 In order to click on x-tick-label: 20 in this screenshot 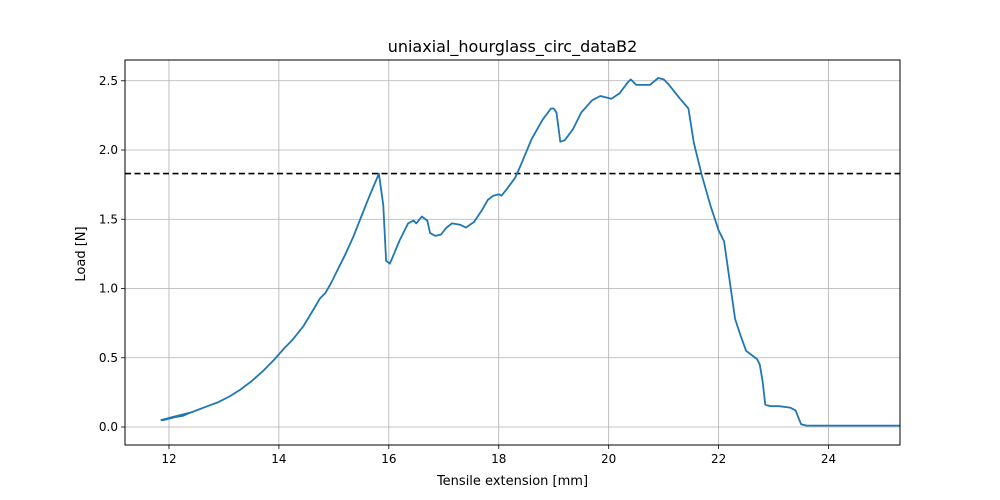, I will do `click(608, 459)`.